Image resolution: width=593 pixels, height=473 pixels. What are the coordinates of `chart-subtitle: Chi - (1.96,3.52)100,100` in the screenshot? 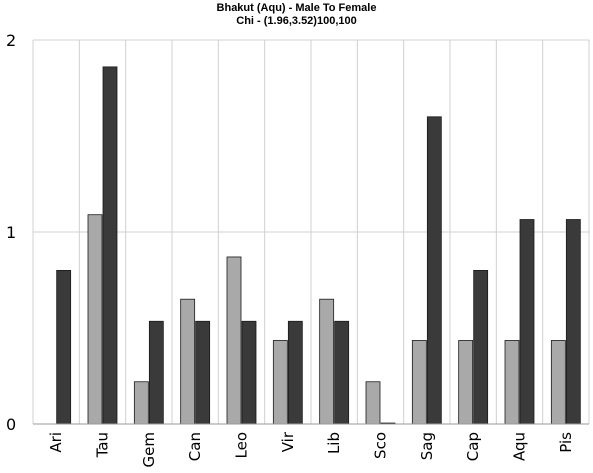 It's located at (296, 21).